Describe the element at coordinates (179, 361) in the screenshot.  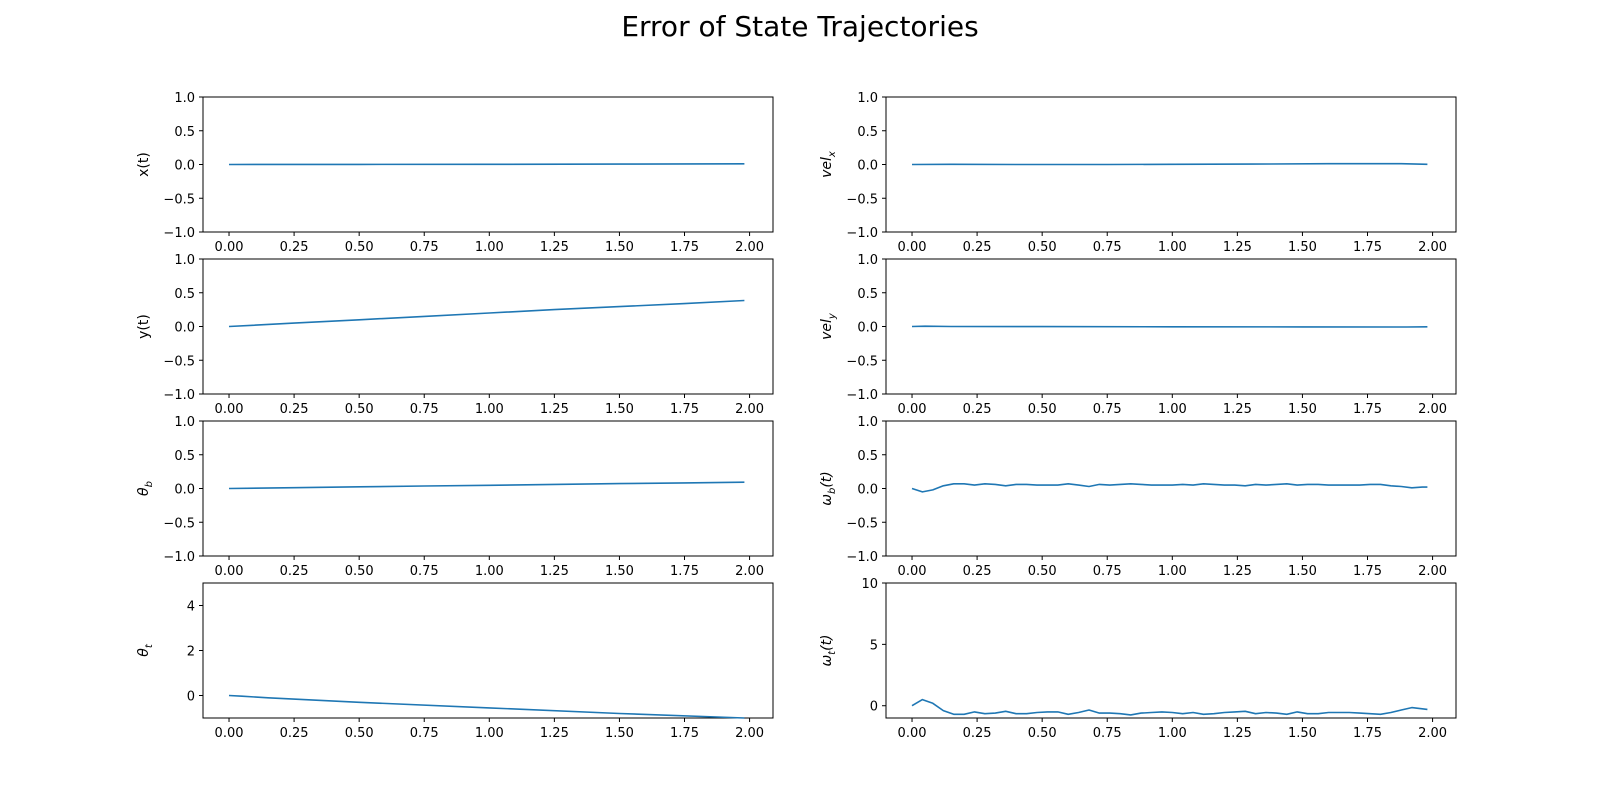
I see `subplot-3-ytick-label: −0.5` at that location.